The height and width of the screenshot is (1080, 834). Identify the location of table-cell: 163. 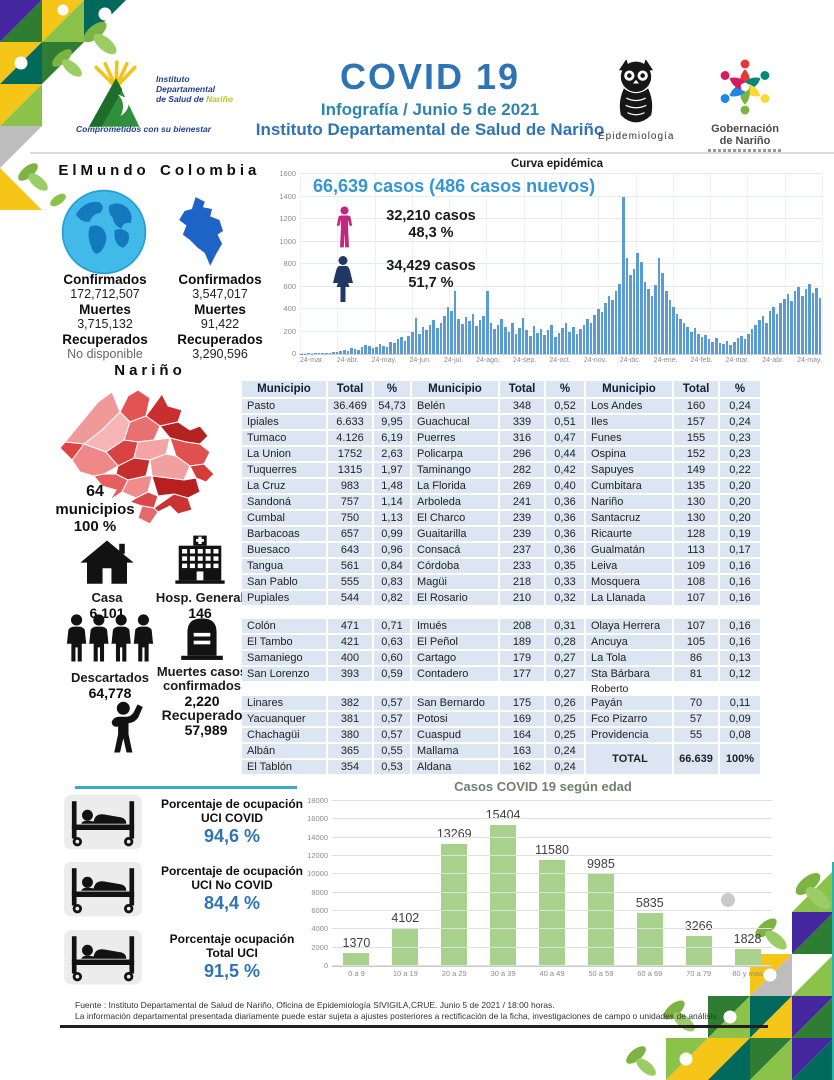
(522, 751).